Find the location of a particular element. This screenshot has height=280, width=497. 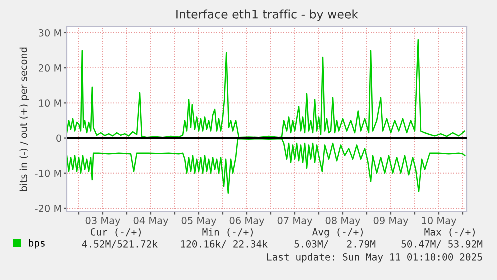

y-tick-label: -10 M is located at coordinates (48, 174).